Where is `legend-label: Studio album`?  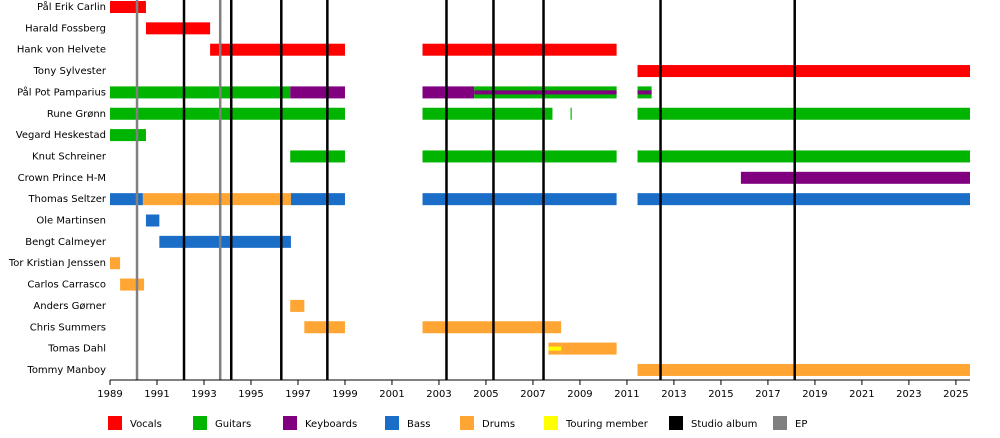
legend-label: Studio album is located at coordinates (724, 424).